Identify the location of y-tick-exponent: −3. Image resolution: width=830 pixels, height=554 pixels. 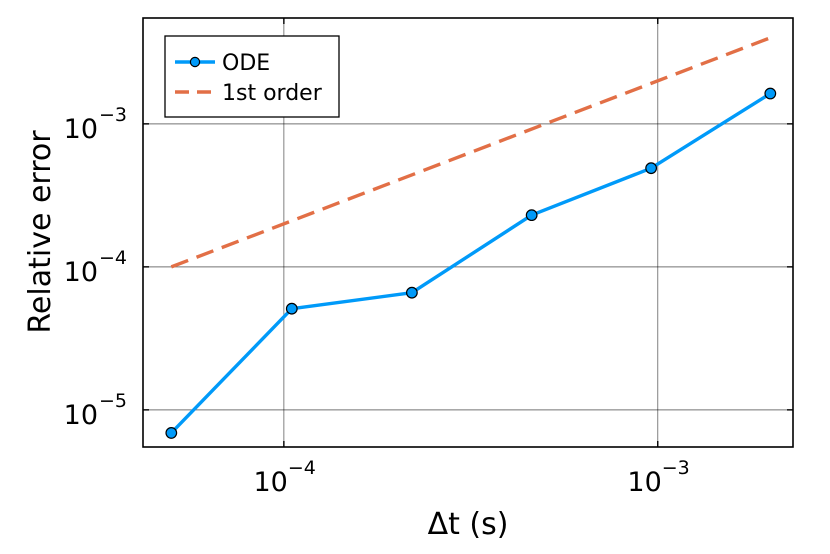
(113, 115).